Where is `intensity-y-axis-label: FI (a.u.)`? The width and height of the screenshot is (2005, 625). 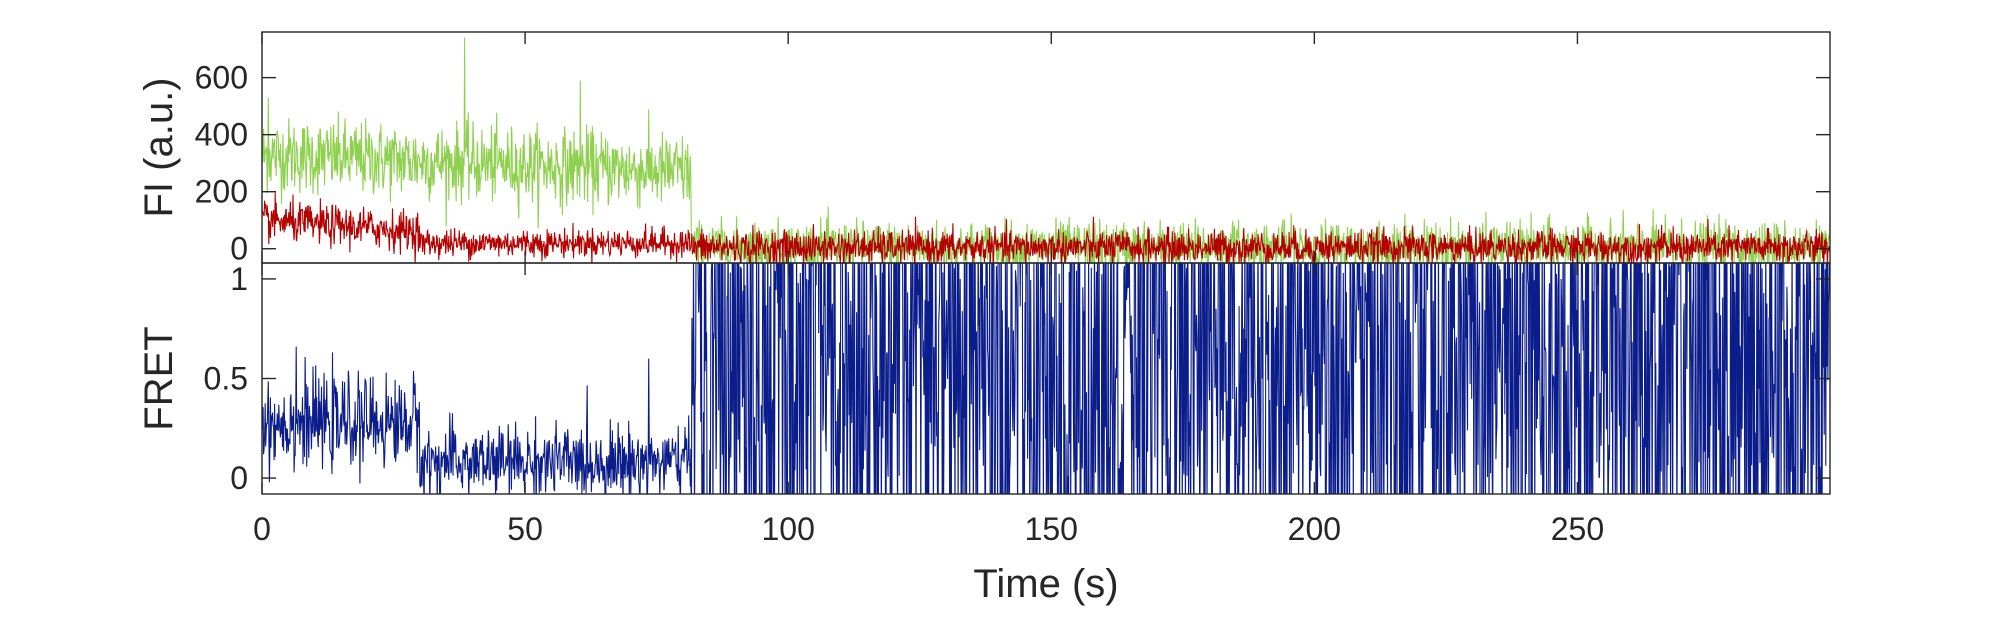
intensity-y-axis-label: FI (a.u.) is located at coordinates (159, 147).